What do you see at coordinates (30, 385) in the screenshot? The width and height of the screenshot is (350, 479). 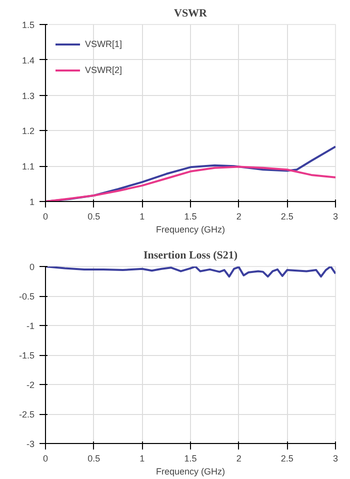 I see `y-tick-label: -2` at bounding box center [30, 385].